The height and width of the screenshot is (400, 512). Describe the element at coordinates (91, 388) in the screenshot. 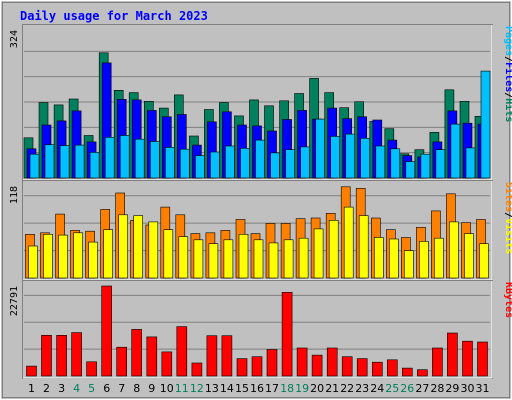

I see `day-label-5: 5` at that location.